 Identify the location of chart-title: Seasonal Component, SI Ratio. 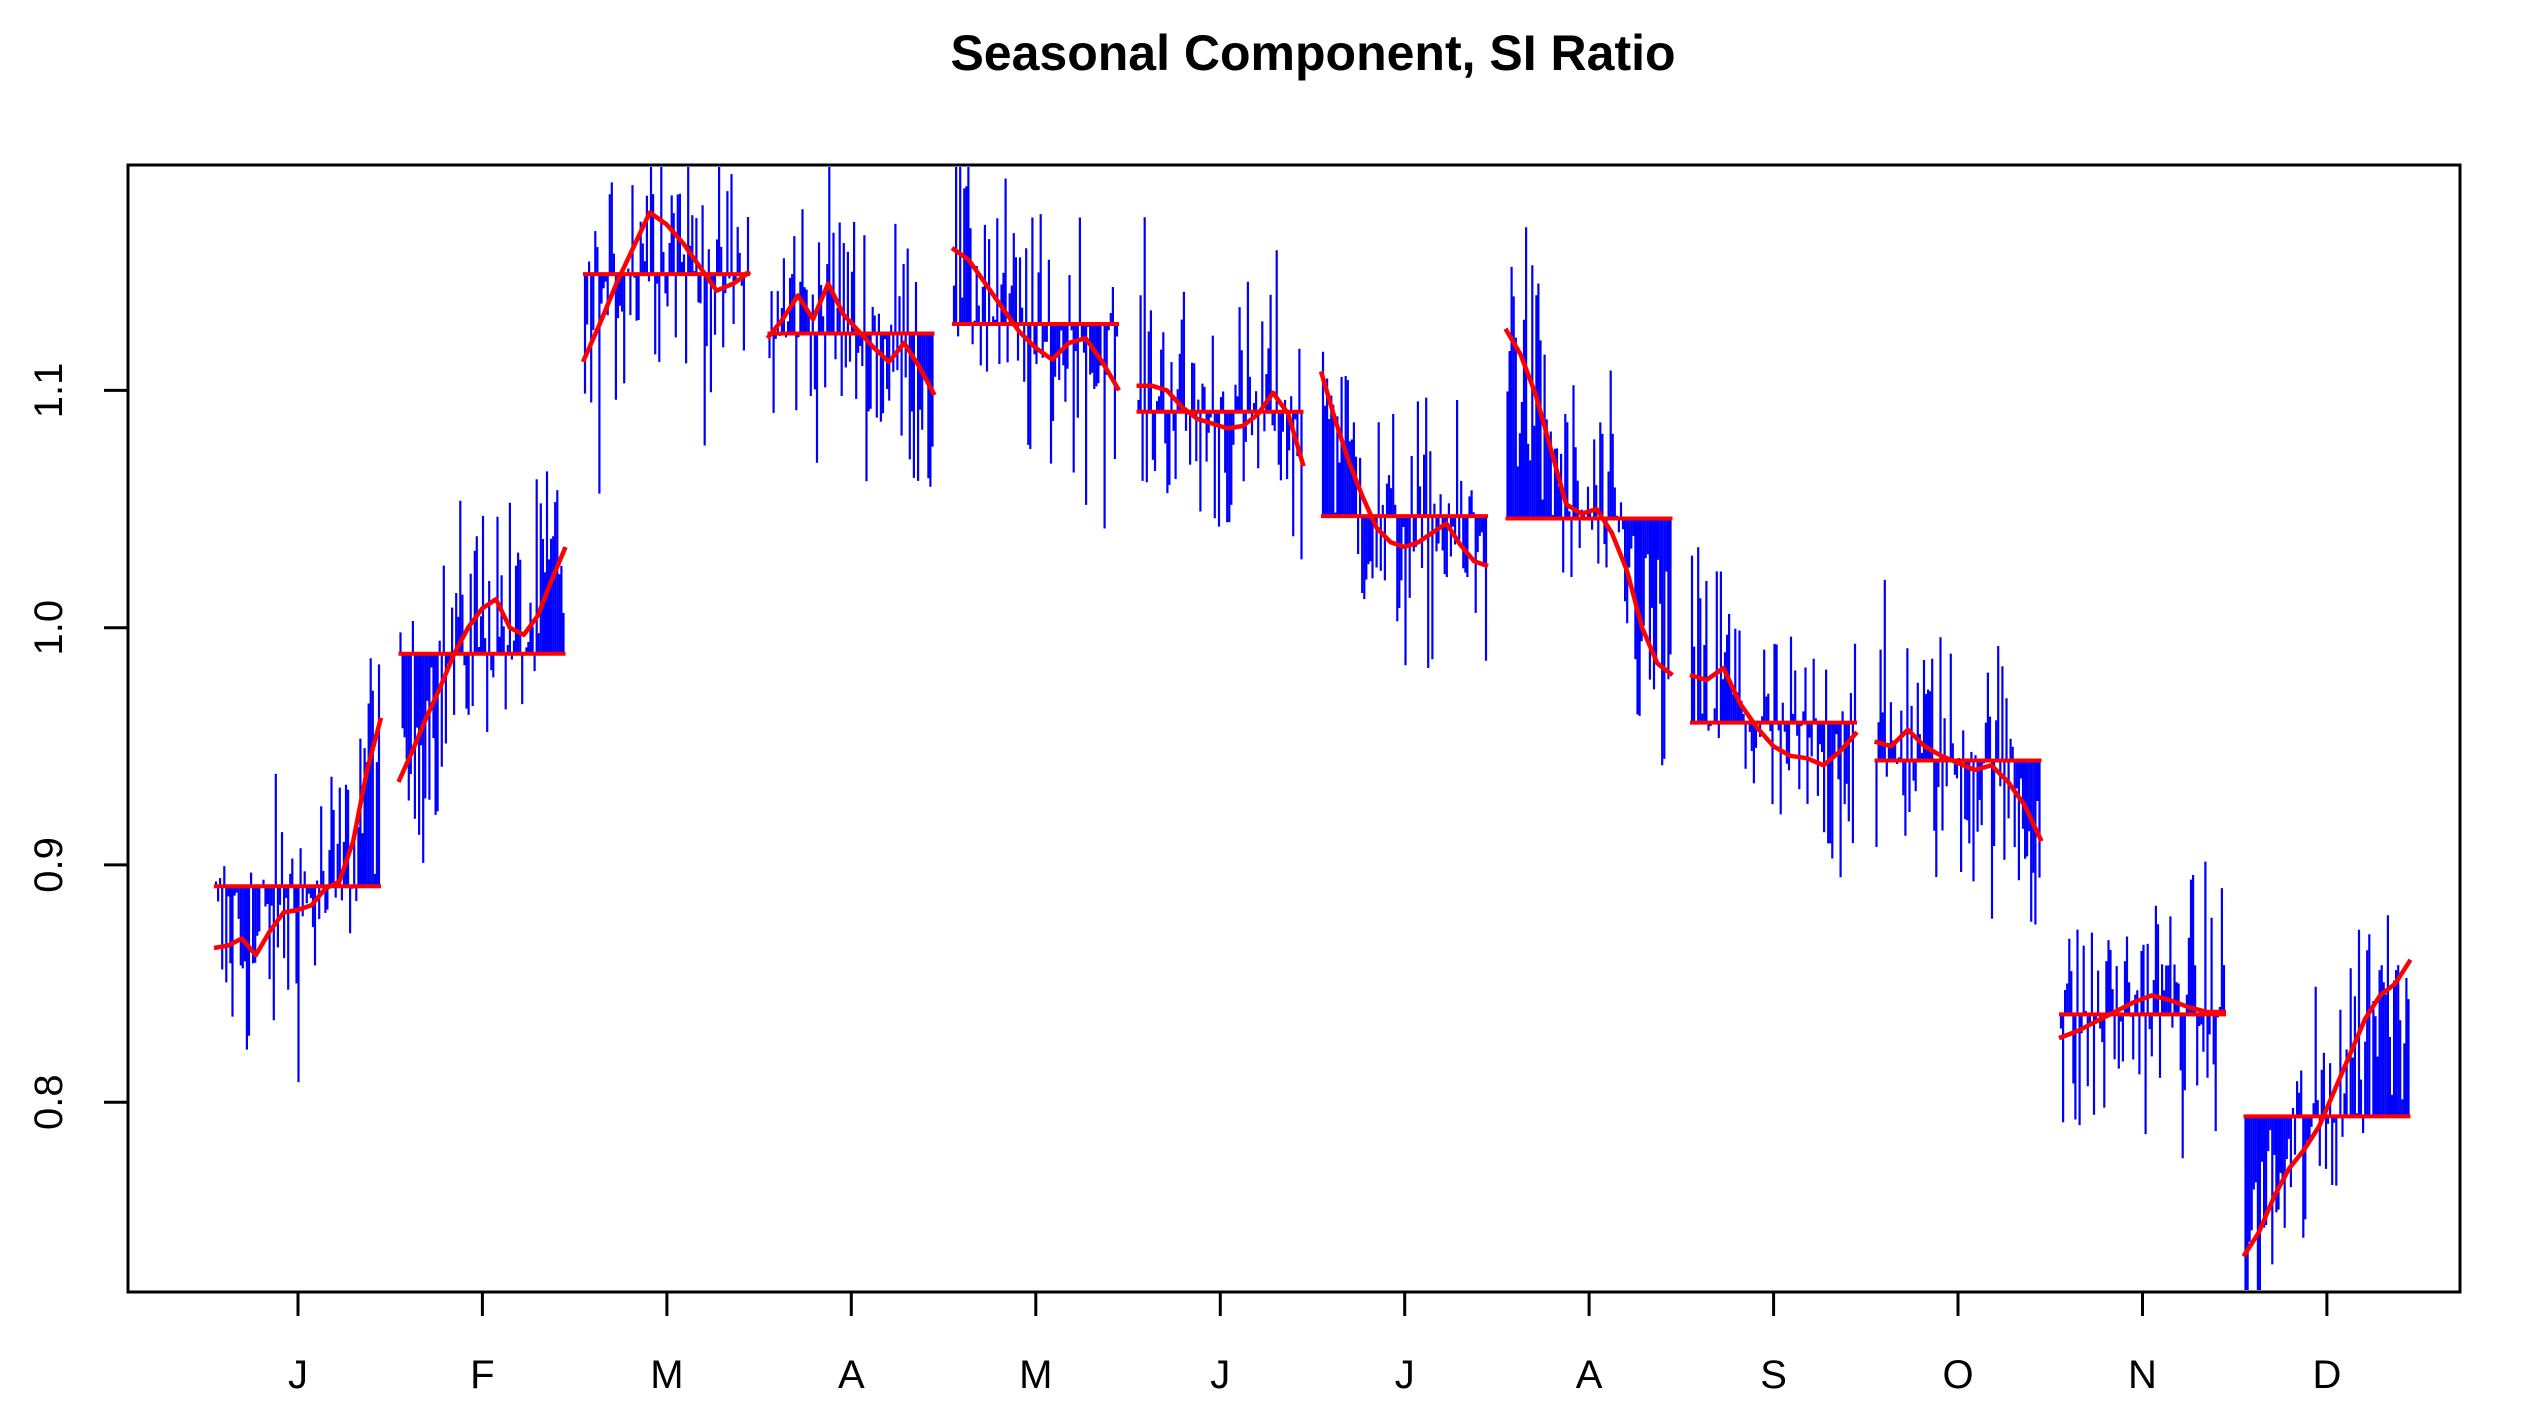
(1312, 53).